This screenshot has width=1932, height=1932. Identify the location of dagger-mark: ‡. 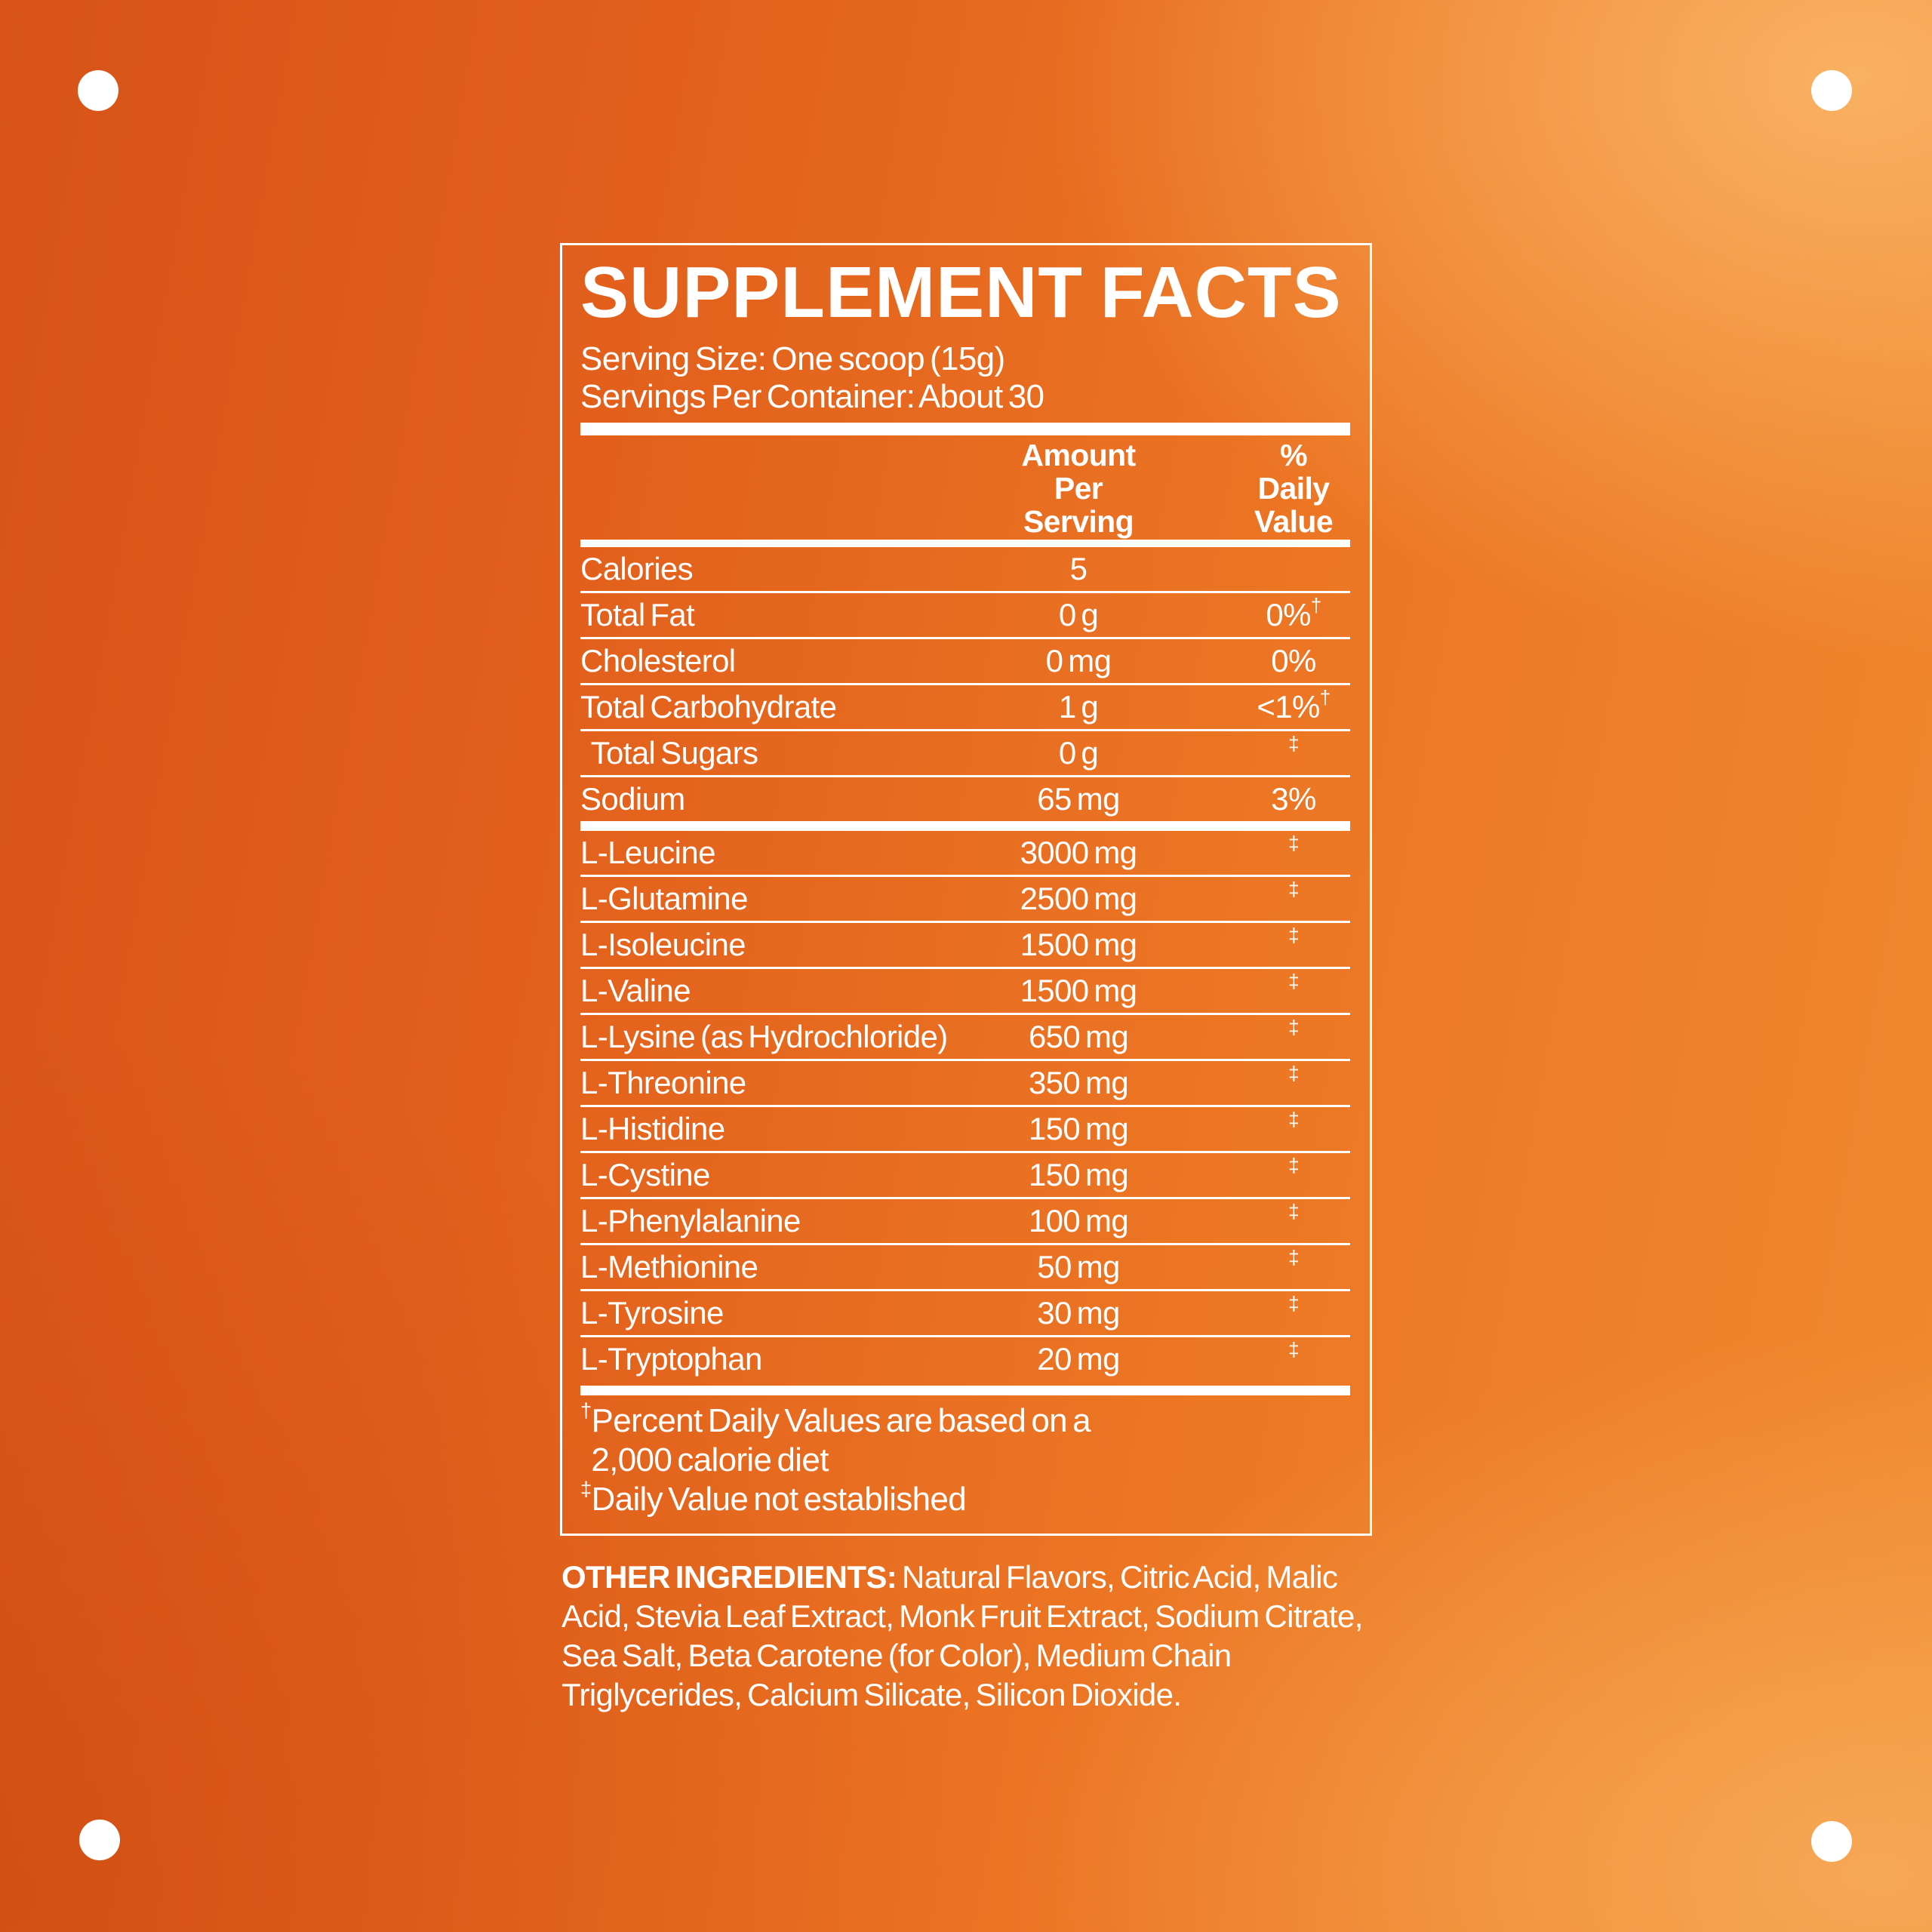
(1293, 743).